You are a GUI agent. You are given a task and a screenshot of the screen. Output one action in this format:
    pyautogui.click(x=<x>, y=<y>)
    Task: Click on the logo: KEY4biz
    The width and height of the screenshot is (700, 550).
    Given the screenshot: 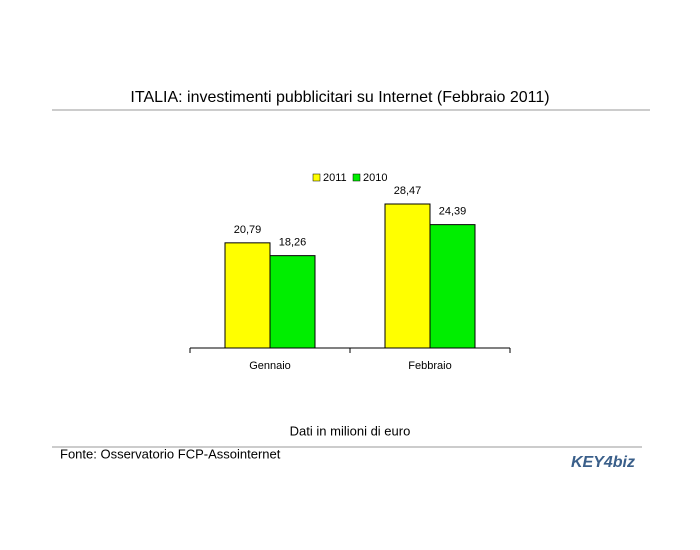 What is the action you would take?
    pyautogui.click(x=603, y=462)
    